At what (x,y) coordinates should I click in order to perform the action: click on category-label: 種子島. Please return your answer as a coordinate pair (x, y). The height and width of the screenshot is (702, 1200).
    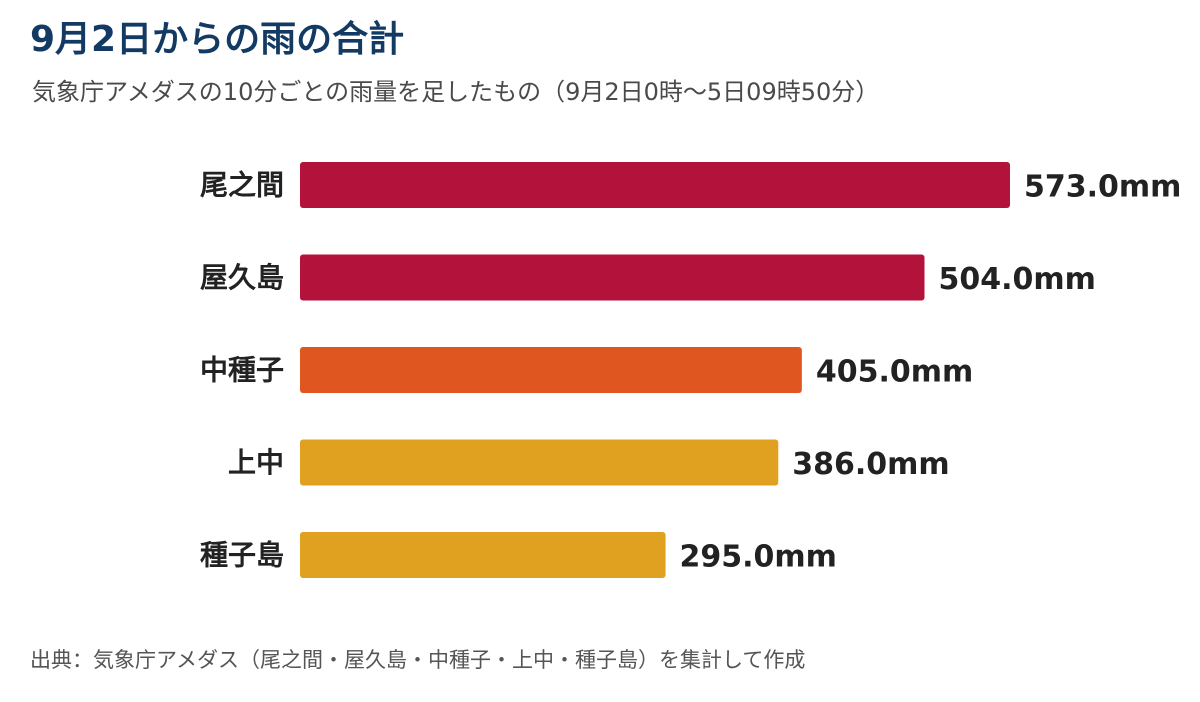
    Looking at the image, I should click on (242, 555).